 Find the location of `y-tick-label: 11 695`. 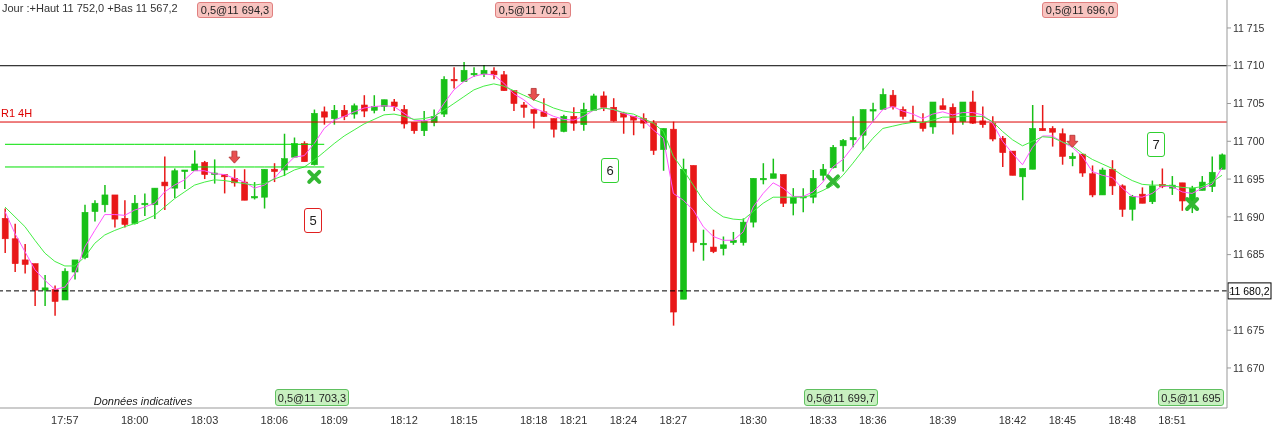

y-tick-label: 11 695 is located at coordinates (1249, 178).